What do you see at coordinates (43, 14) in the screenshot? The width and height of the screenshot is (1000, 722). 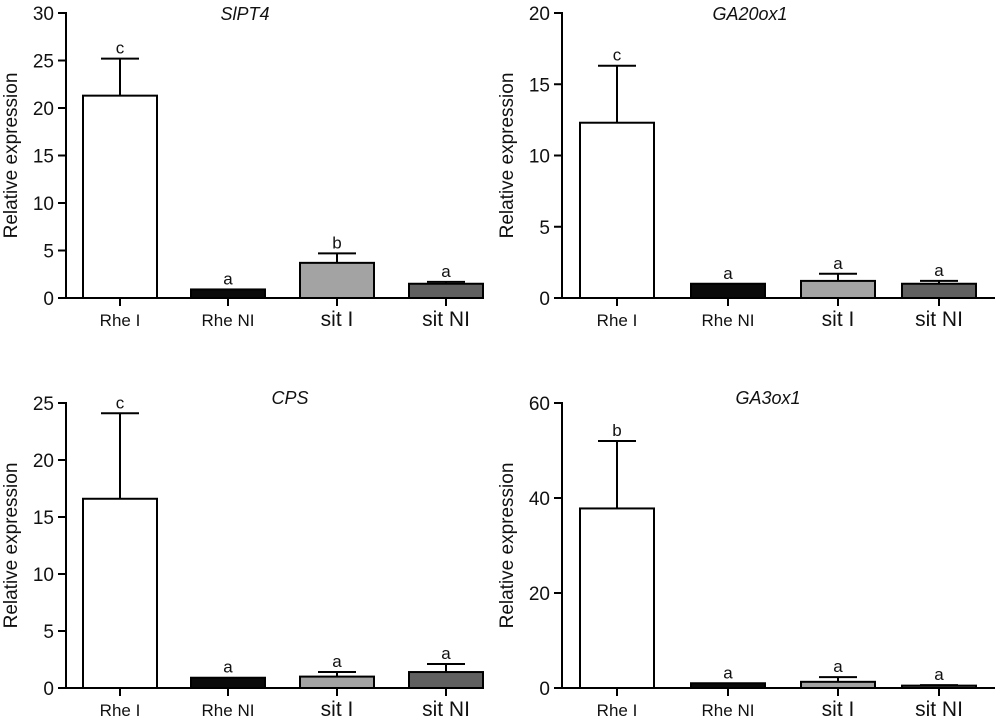 I see `y-tick-label: 30` at bounding box center [43, 14].